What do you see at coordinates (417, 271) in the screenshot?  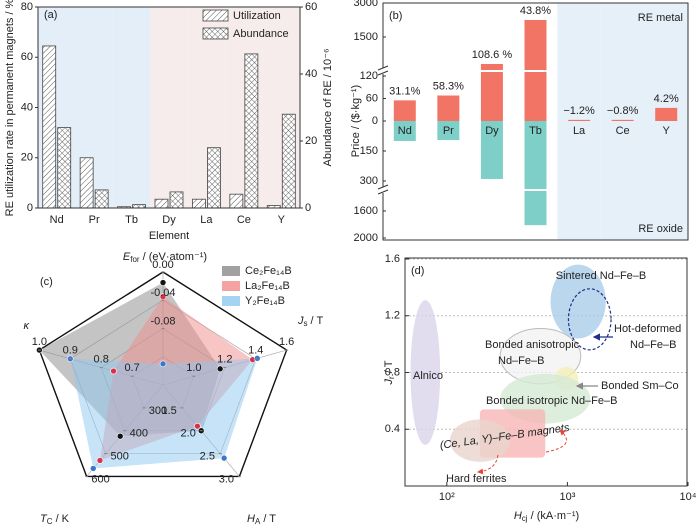 I see `panel-label: (d)` at bounding box center [417, 271].